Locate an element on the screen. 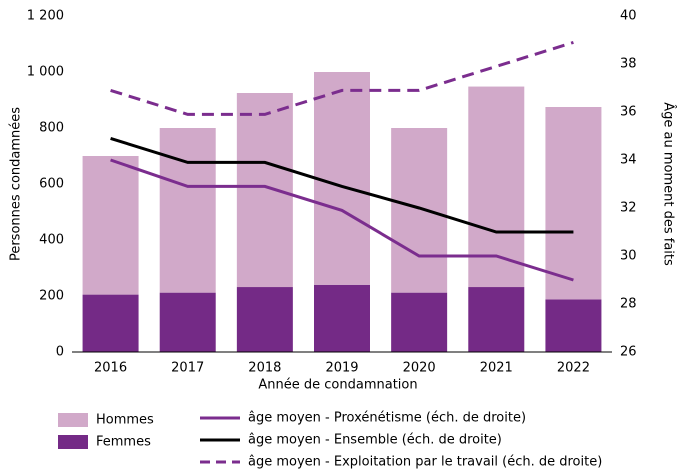 This screenshot has height=473, width=678. y-tick-label: 200 is located at coordinates (51, 296).